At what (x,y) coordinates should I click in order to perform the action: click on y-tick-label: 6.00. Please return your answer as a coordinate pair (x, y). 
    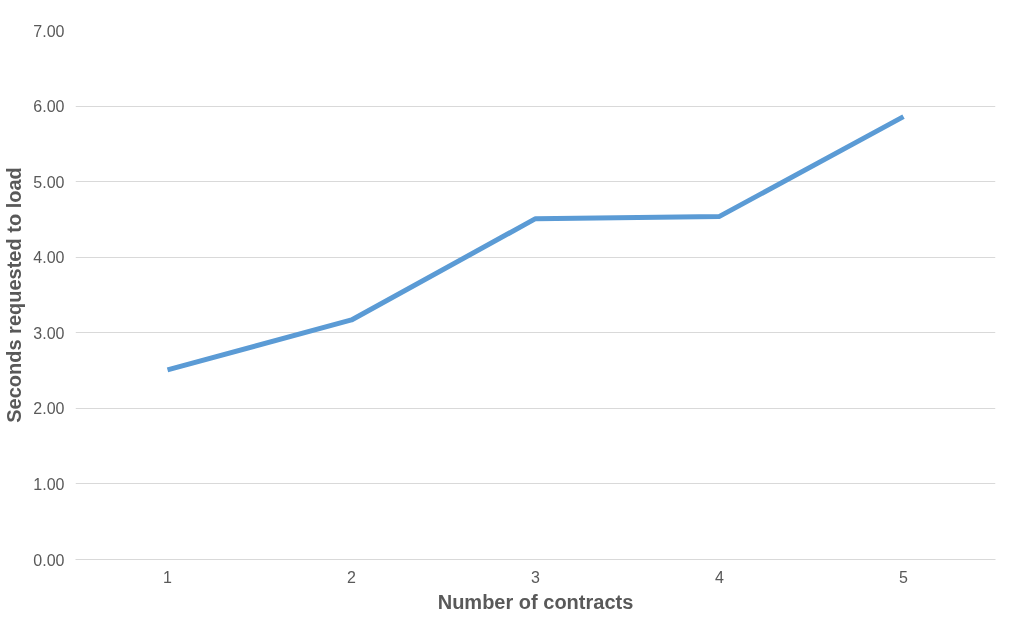
    Looking at the image, I should click on (49, 107).